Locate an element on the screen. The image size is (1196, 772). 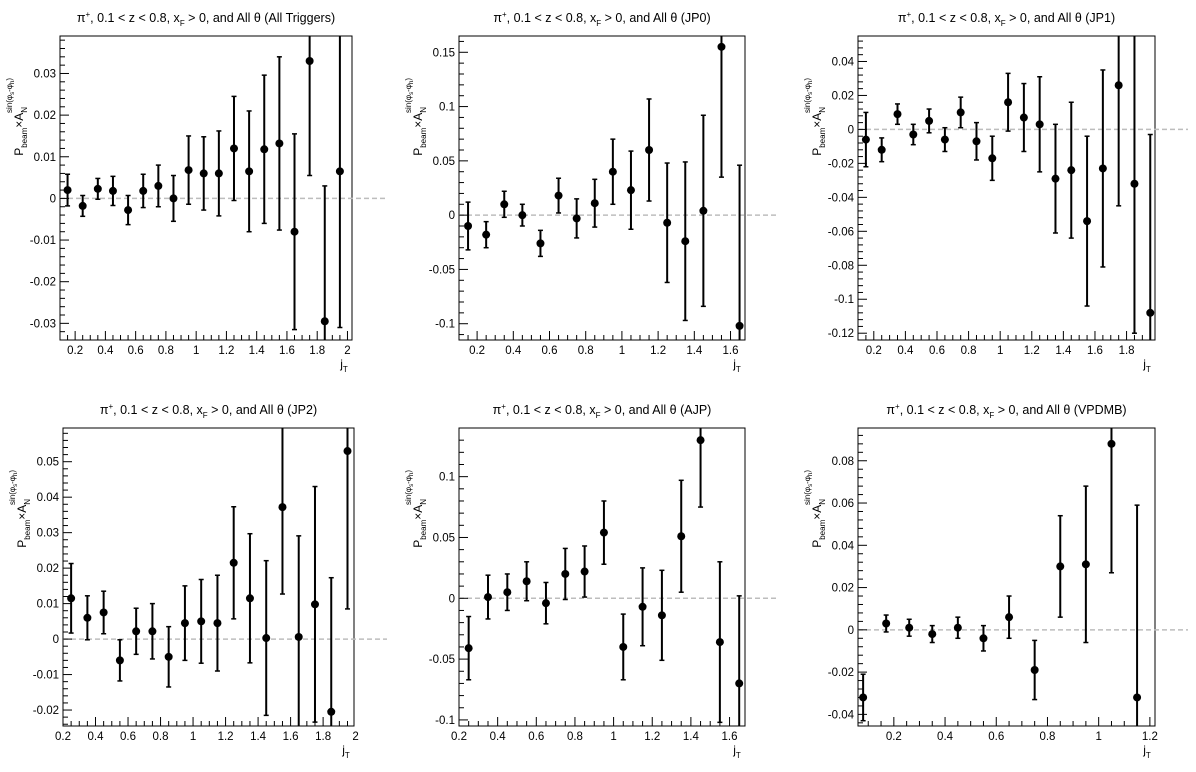
title-rest: > 0, and All θ (JP1) is located at coordinates (1060, 18).